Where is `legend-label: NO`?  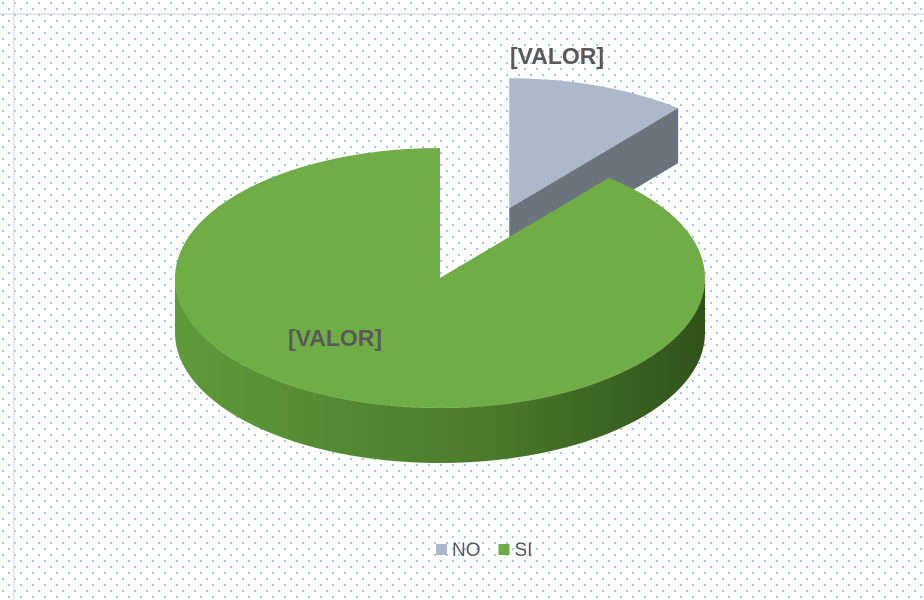 legend-label: NO is located at coordinates (466, 550).